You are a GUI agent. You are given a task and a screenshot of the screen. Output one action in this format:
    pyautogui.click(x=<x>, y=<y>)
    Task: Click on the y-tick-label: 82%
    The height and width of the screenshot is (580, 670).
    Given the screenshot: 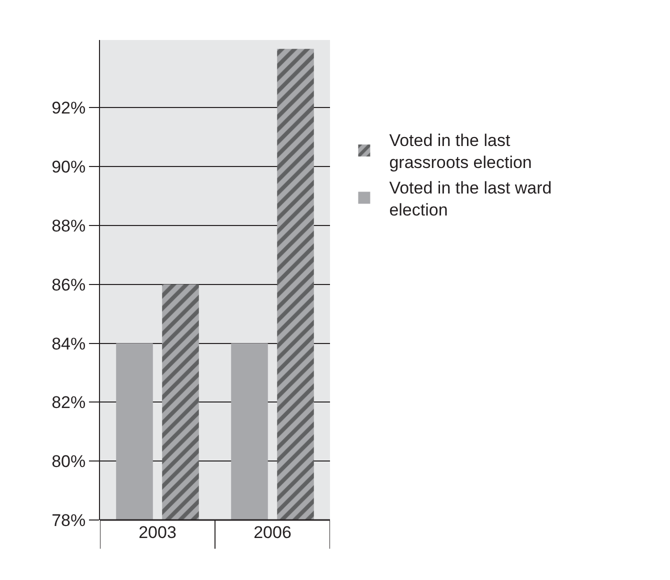 What is the action you would take?
    pyautogui.click(x=69, y=402)
    